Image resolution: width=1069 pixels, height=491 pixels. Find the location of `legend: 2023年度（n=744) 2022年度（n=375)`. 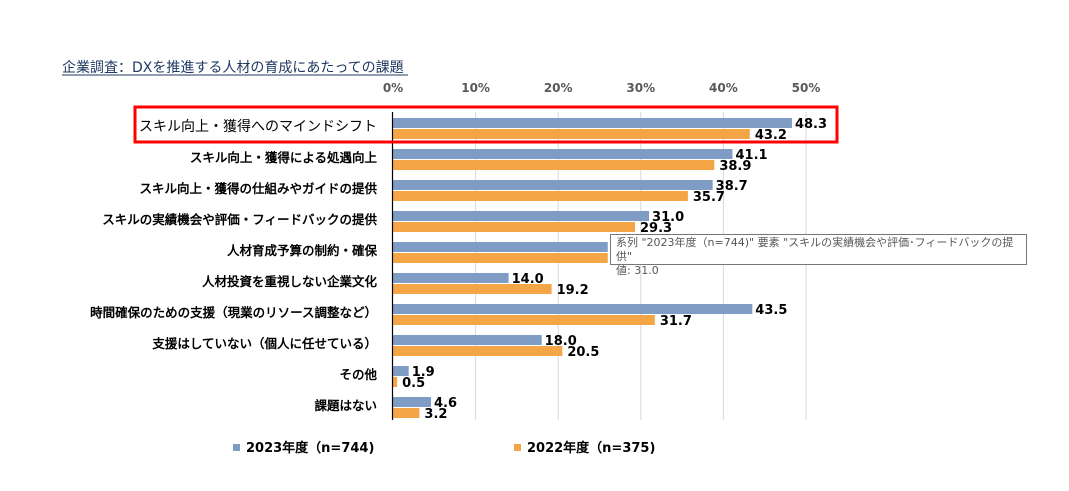

legend: 2023年度（n=744) 2022年度（n=375) is located at coordinates (444, 448).